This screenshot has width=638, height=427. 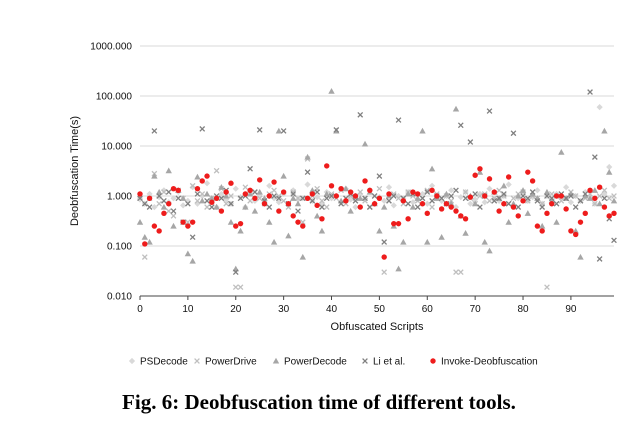 I want to click on x-tick-label: 90, so click(x=571, y=309).